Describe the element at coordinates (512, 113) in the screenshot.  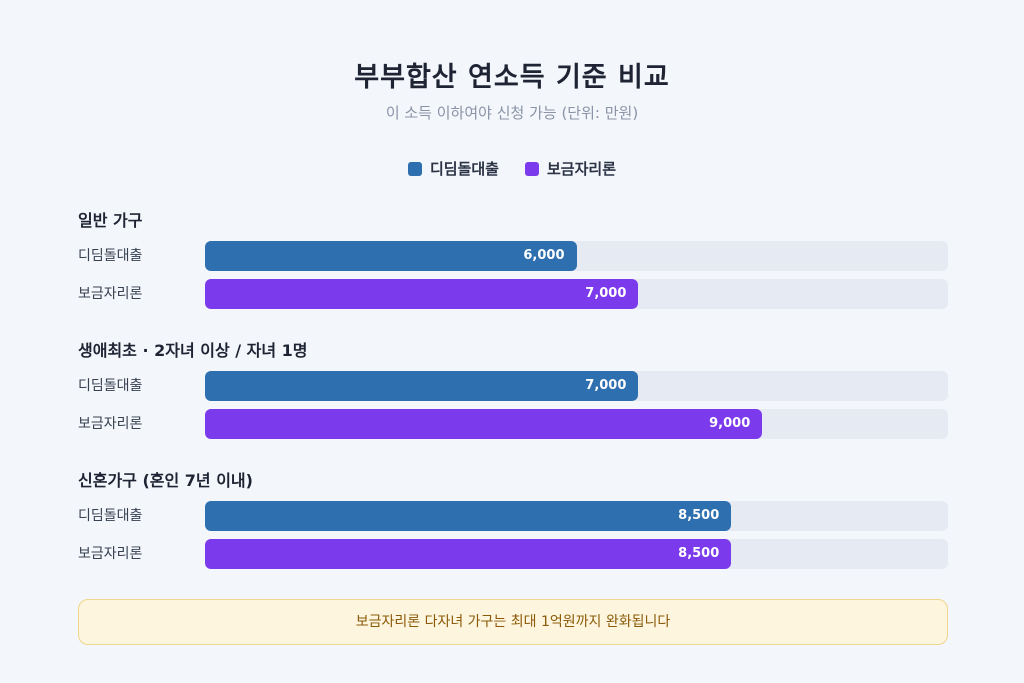
I see `chart-subtitle: 이 소득 이하여야 신청 가능 (단위: 만원)` at that location.